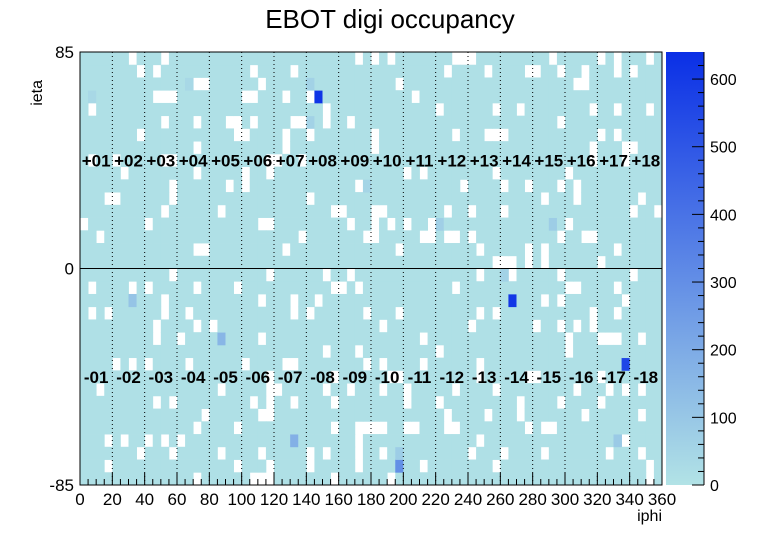 The height and width of the screenshot is (538, 780). I want to click on supermodule-label-bottom: -02, so click(128, 377).